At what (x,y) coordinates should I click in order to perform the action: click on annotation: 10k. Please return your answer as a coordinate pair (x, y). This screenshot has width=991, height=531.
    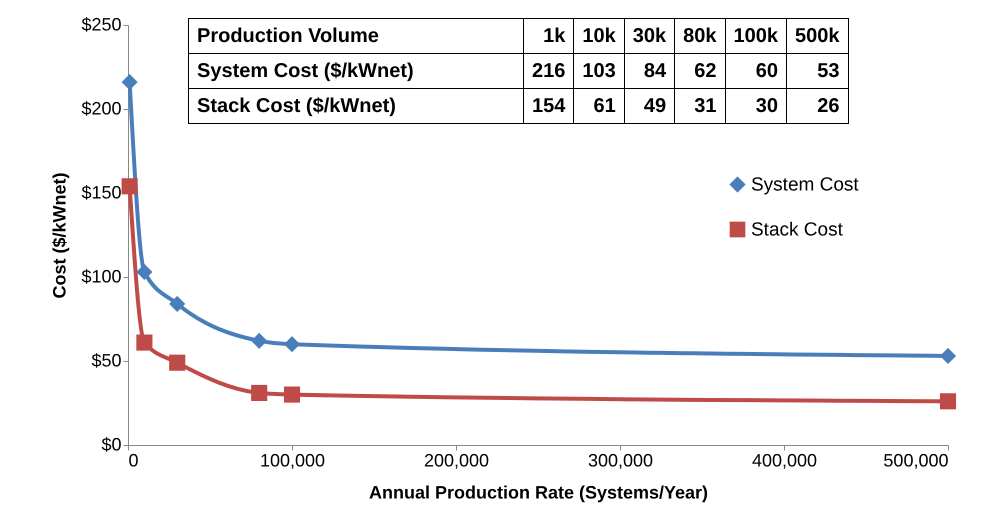
    Looking at the image, I should click on (599, 36).